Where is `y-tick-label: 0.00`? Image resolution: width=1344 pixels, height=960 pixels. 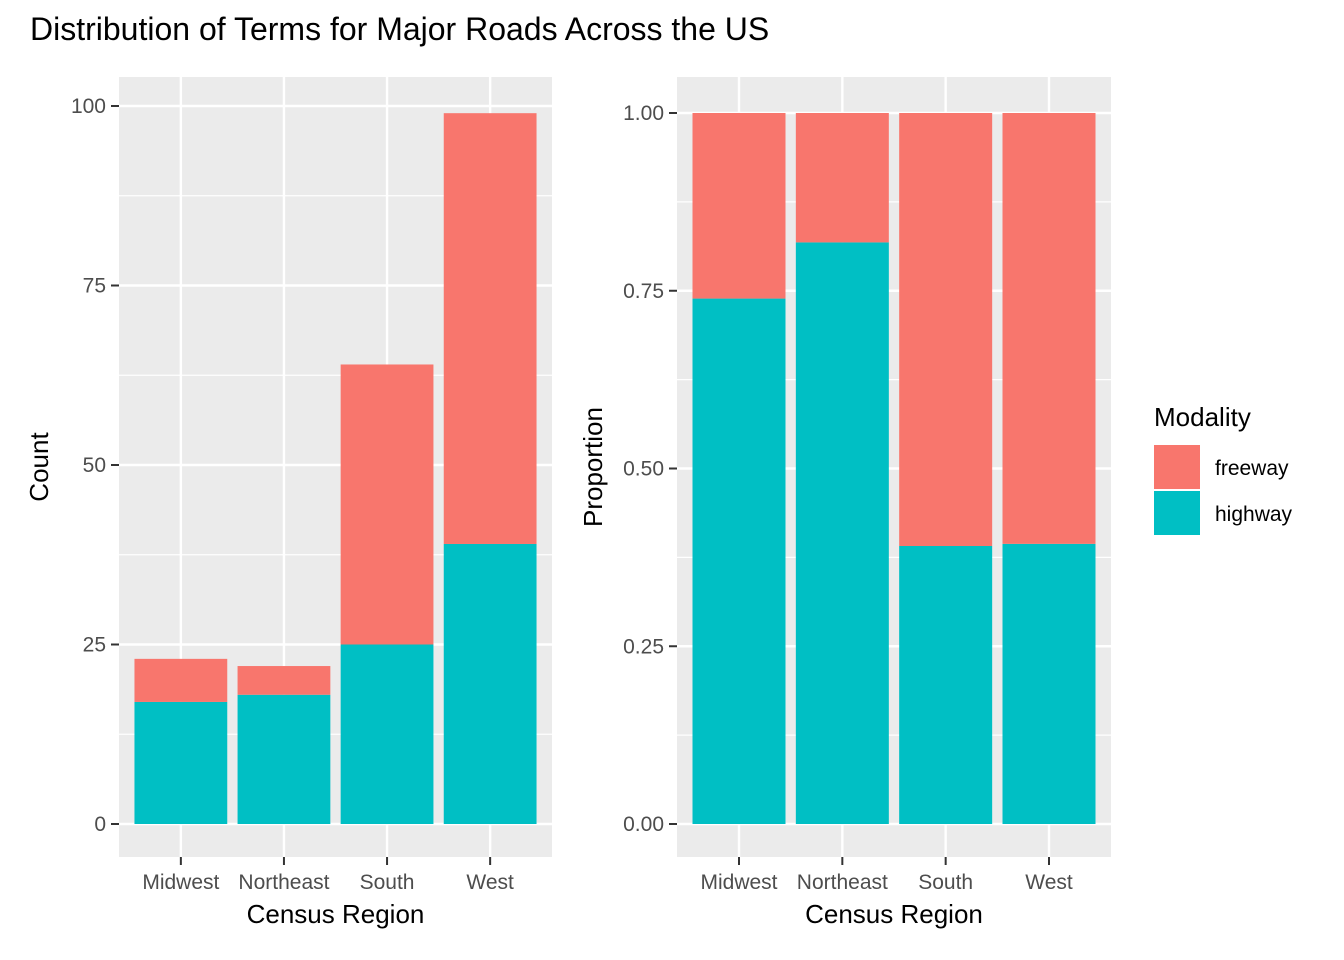 y-tick-label: 0.00 is located at coordinates (643, 824).